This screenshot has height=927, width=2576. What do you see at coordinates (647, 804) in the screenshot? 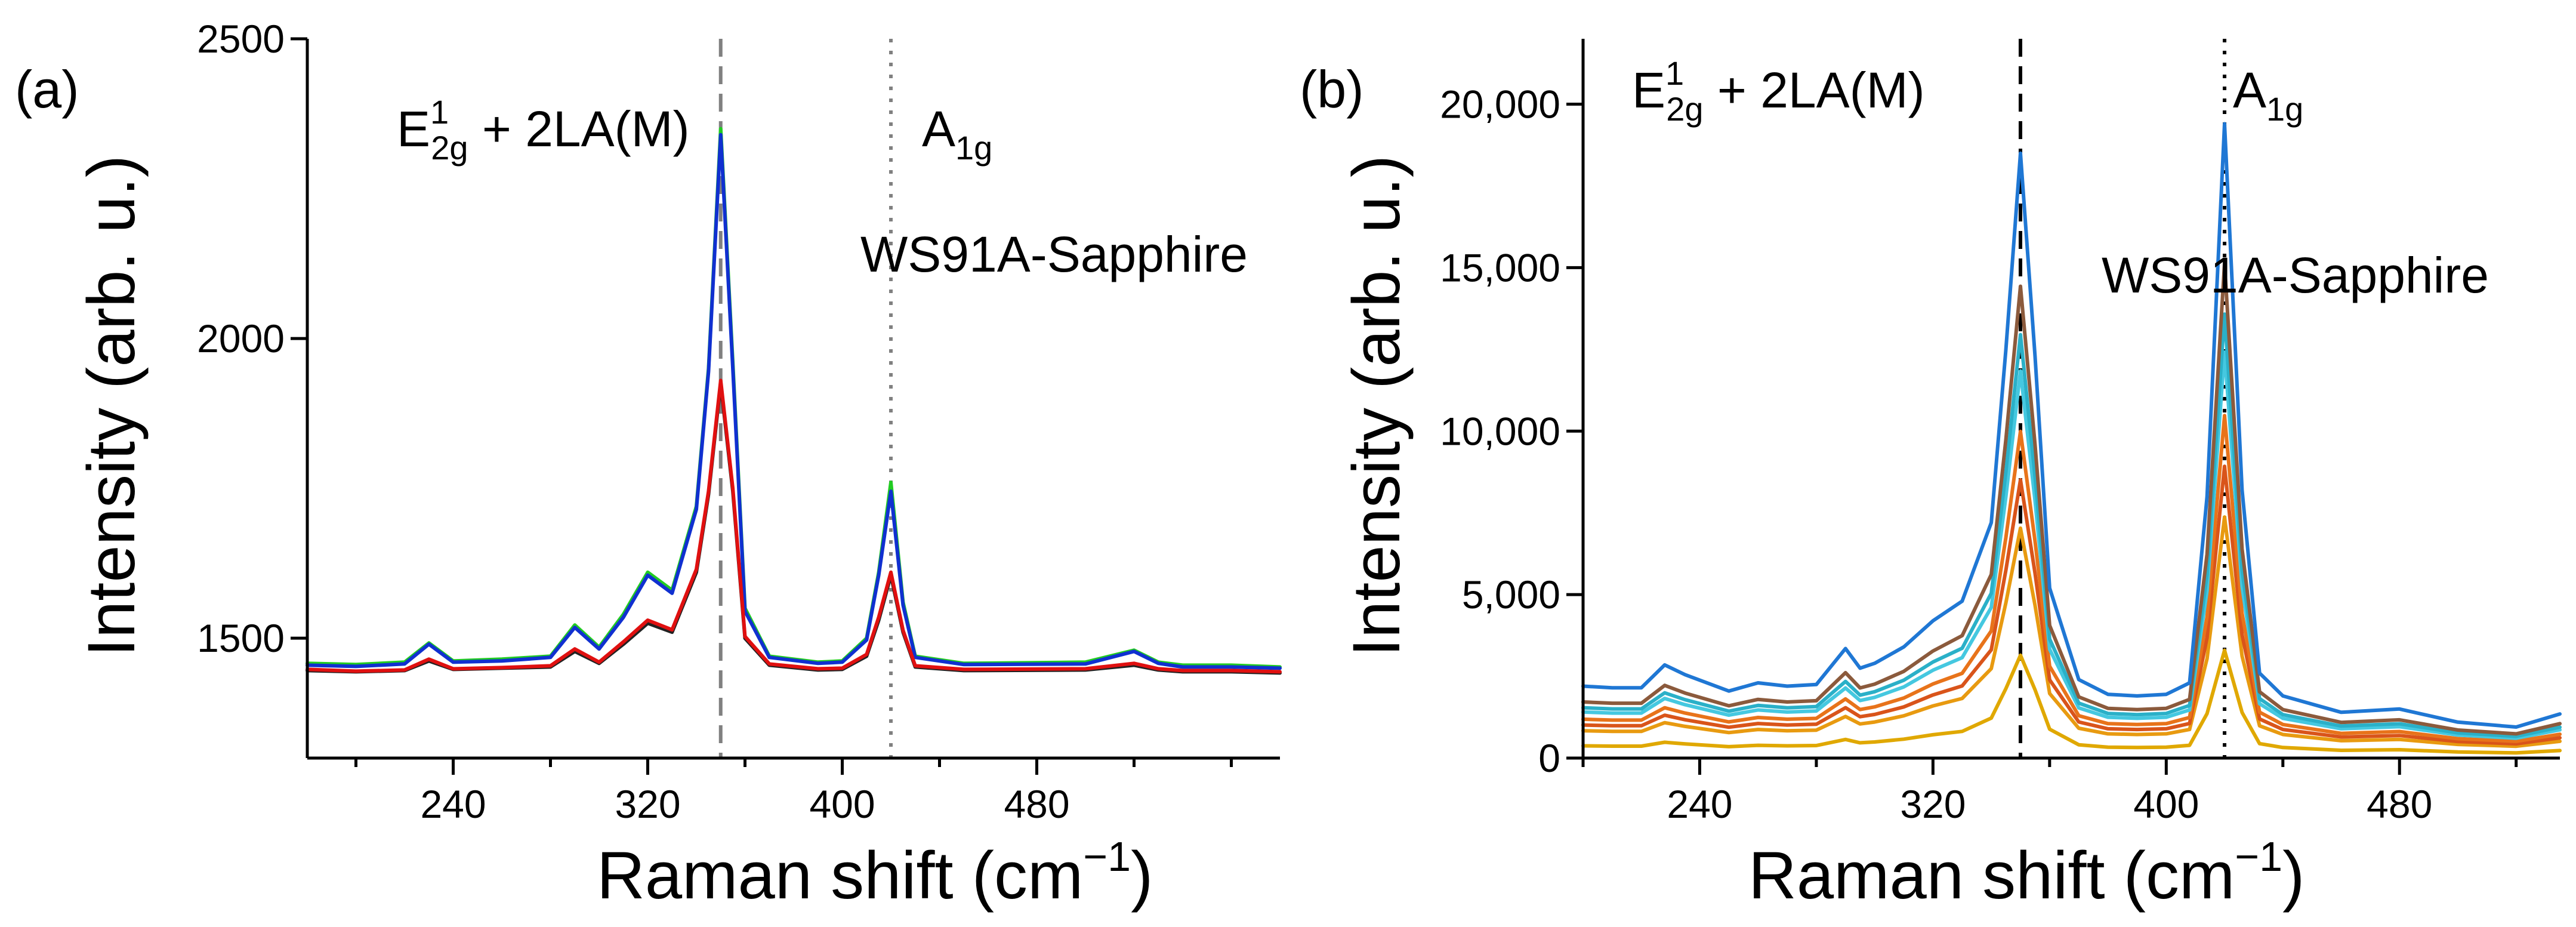
I see `panel-a-x-tick-label: 320` at bounding box center [647, 804].